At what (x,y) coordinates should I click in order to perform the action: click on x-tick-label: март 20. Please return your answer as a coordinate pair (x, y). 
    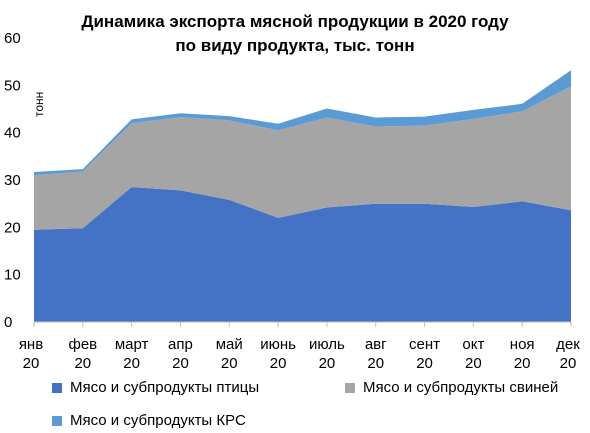
    Looking at the image, I should click on (132, 354).